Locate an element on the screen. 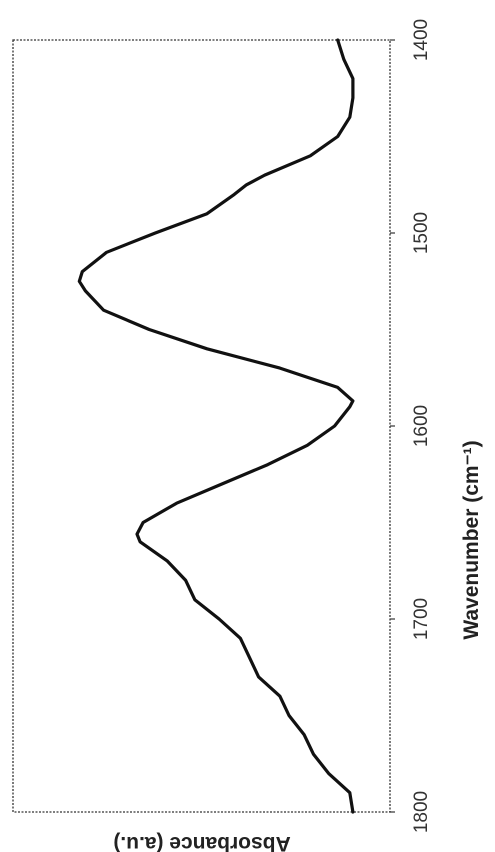  x-tick-label: 1600 is located at coordinates (421, 426).